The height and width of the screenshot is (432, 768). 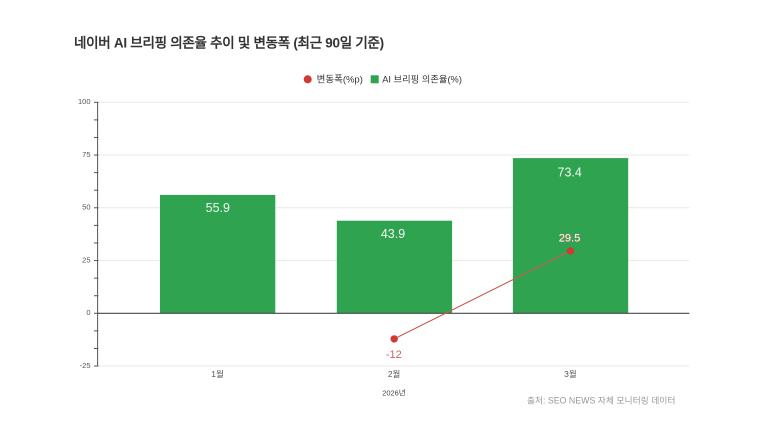 What do you see at coordinates (393, 234) in the screenshot?
I see `svg-text: 43.9` at bounding box center [393, 234].